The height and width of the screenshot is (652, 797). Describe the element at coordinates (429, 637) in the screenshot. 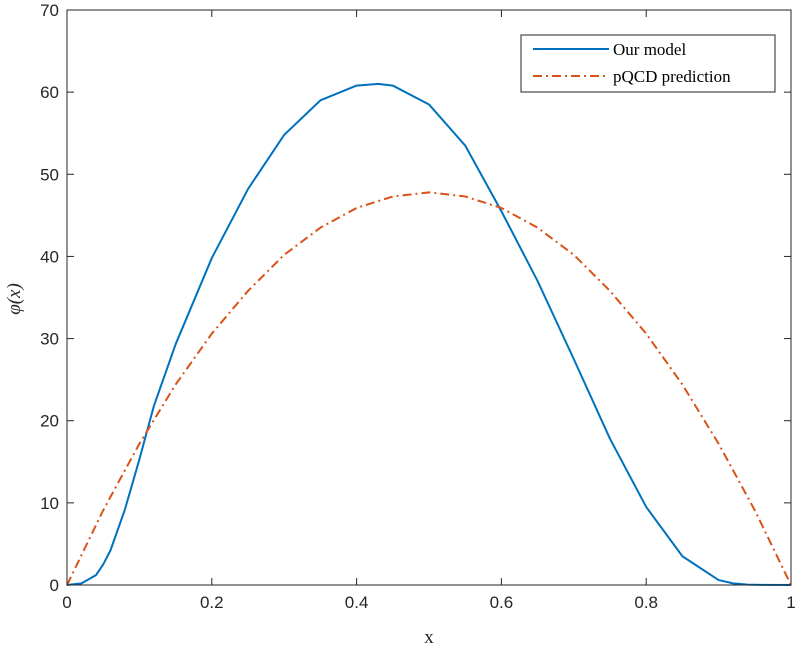

I see `x-axis-label: x` at that location.